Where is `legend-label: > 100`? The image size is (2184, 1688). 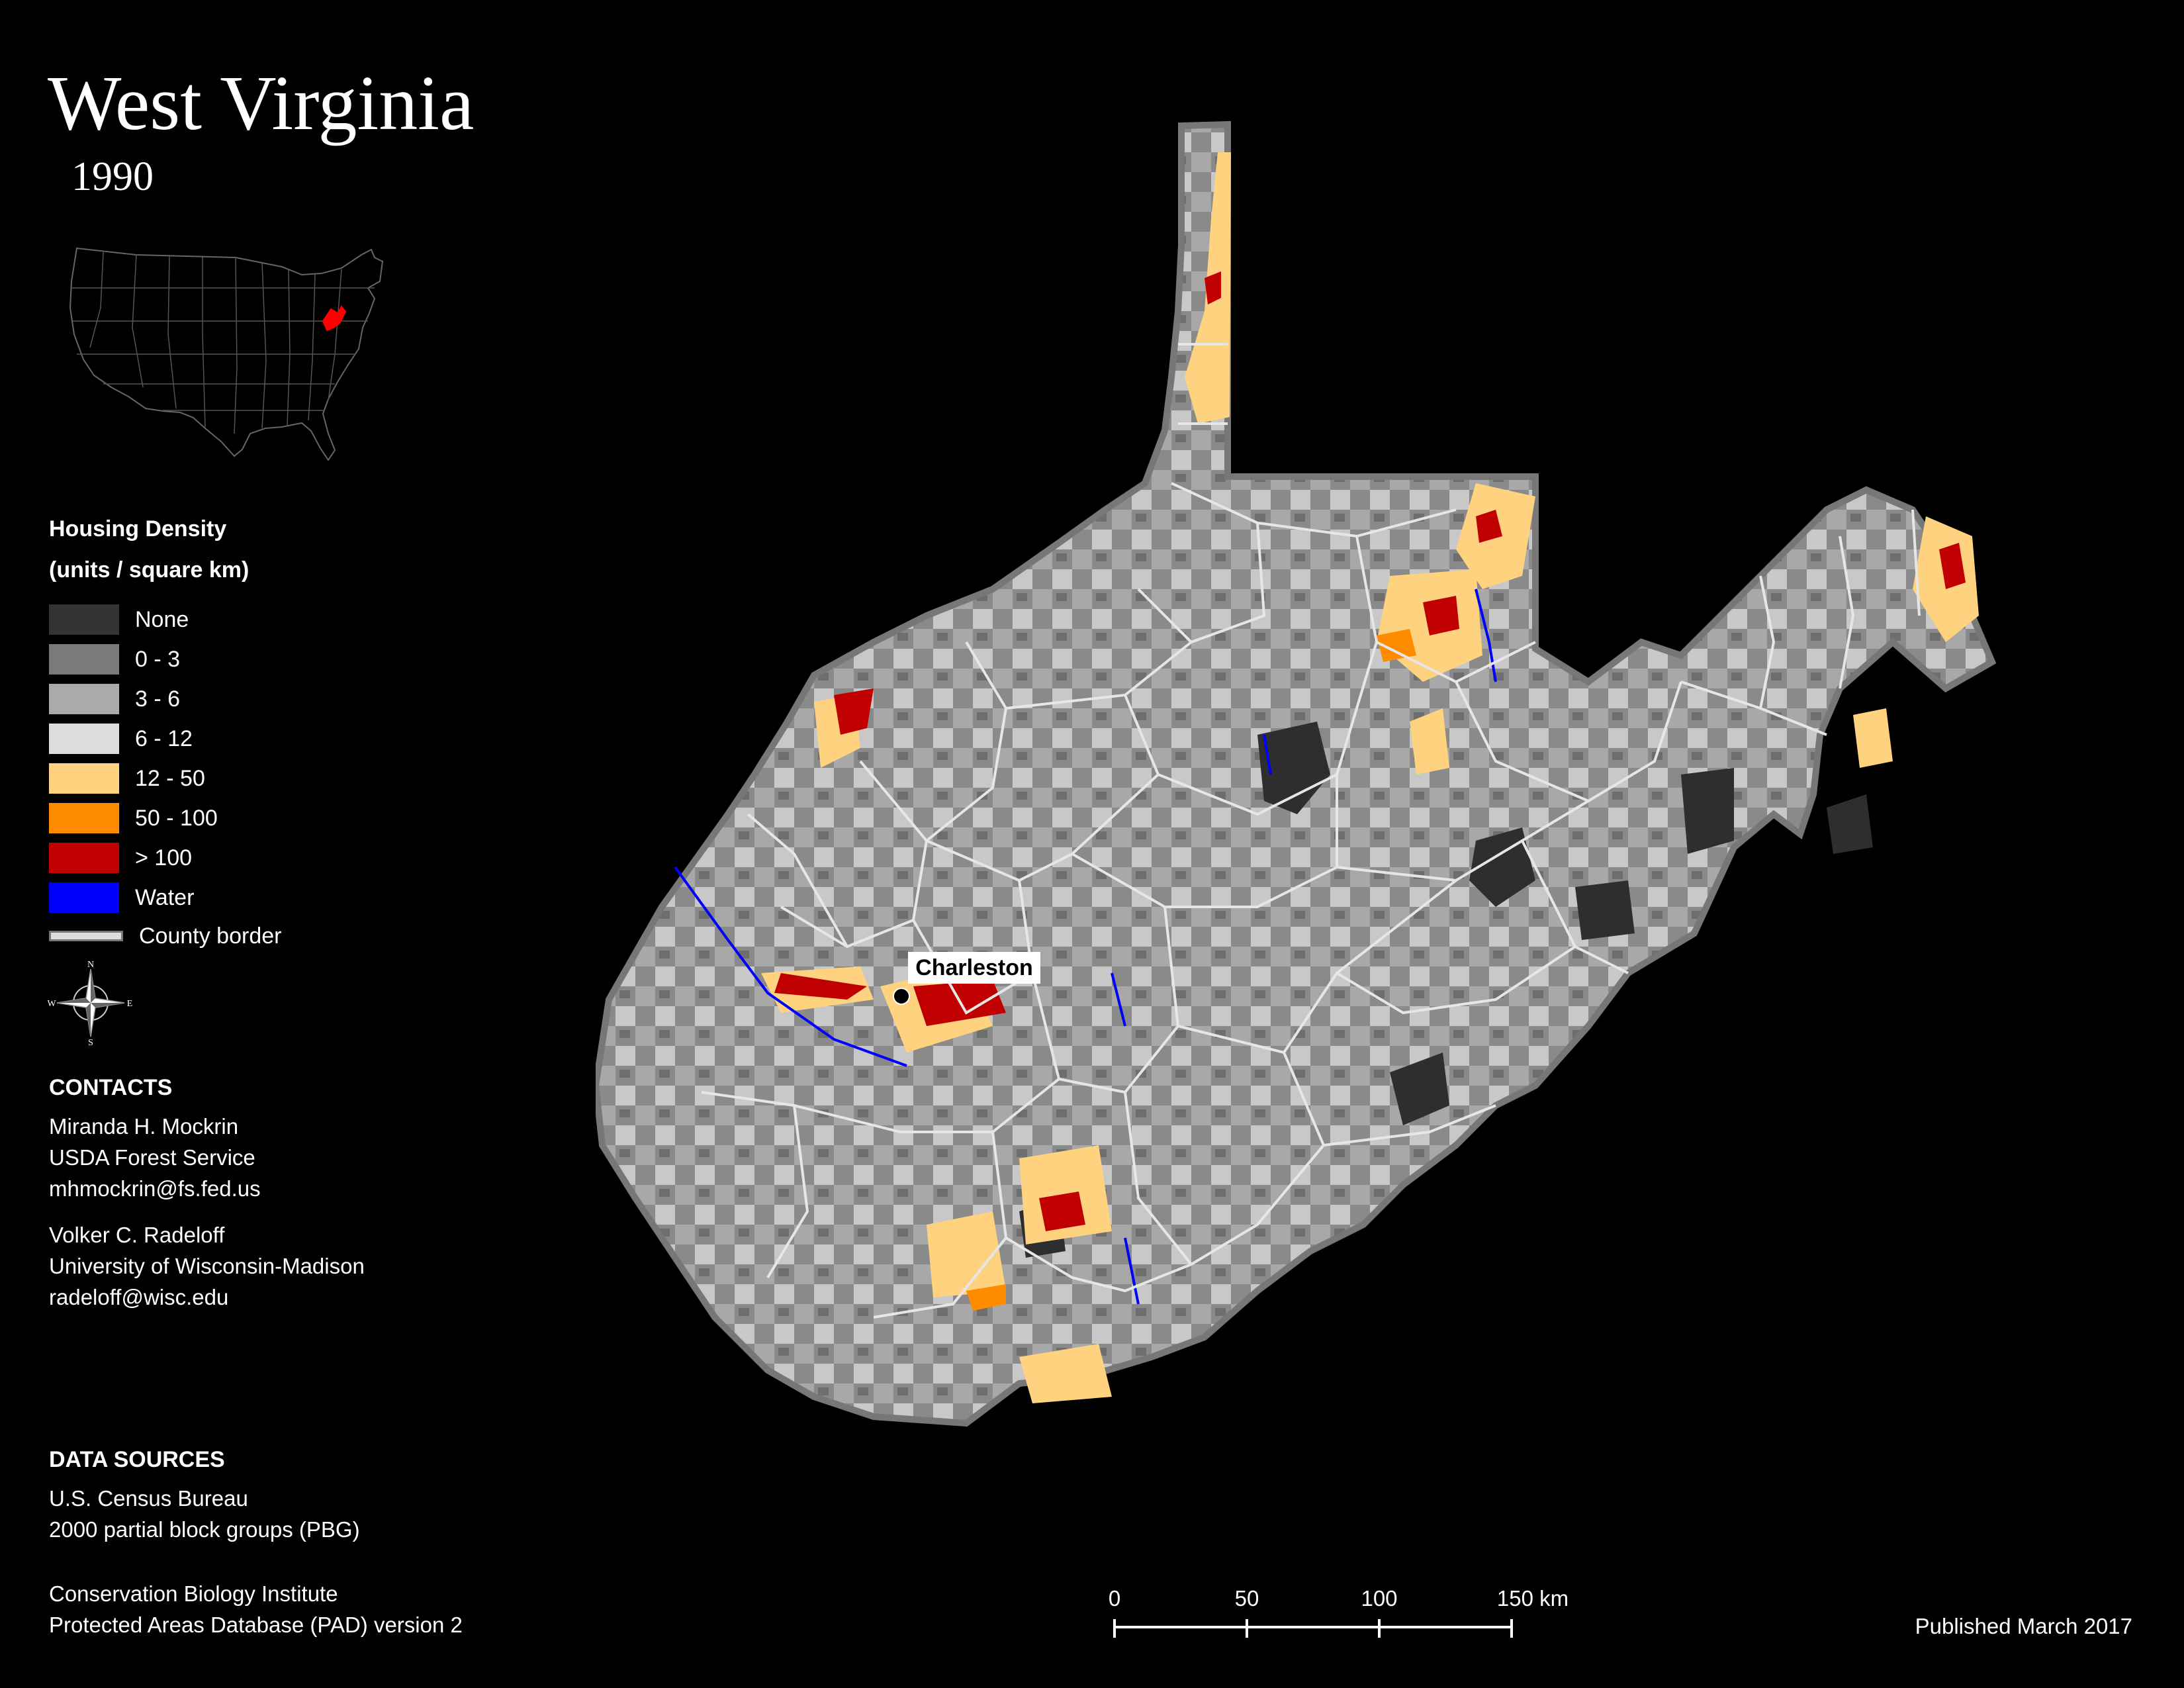
legend-label: > 100 is located at coordinates (164, 857).